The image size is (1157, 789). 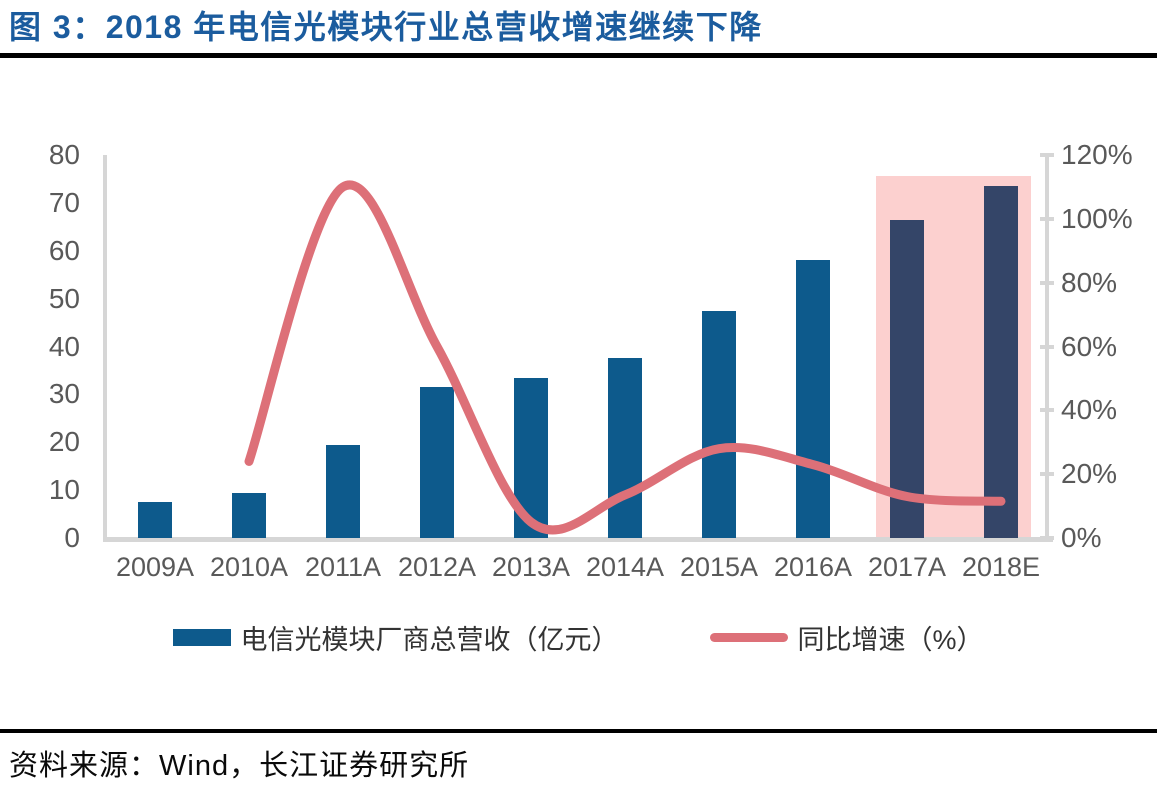 I want to click on x-axis-category-label: 2012A, so click(x=437, y=567).